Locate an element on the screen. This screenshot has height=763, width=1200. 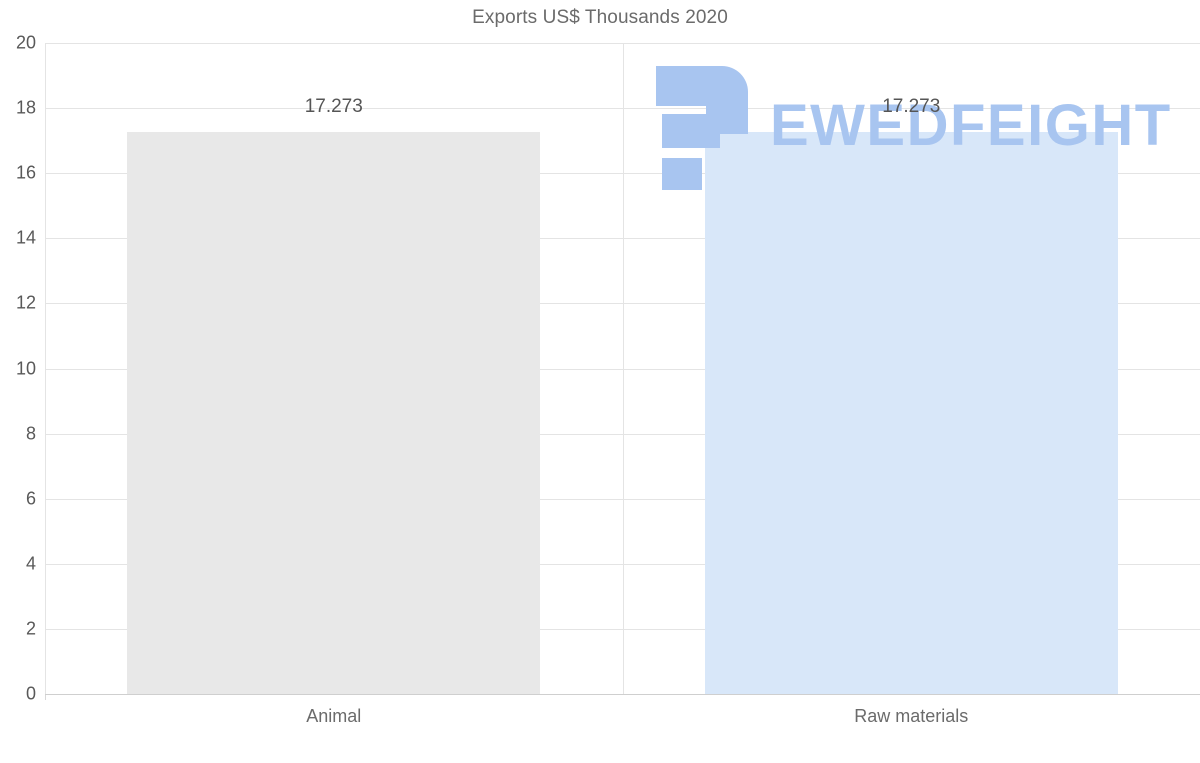
y-axis-tick-label: 2 is located at coordinates (30, 628).